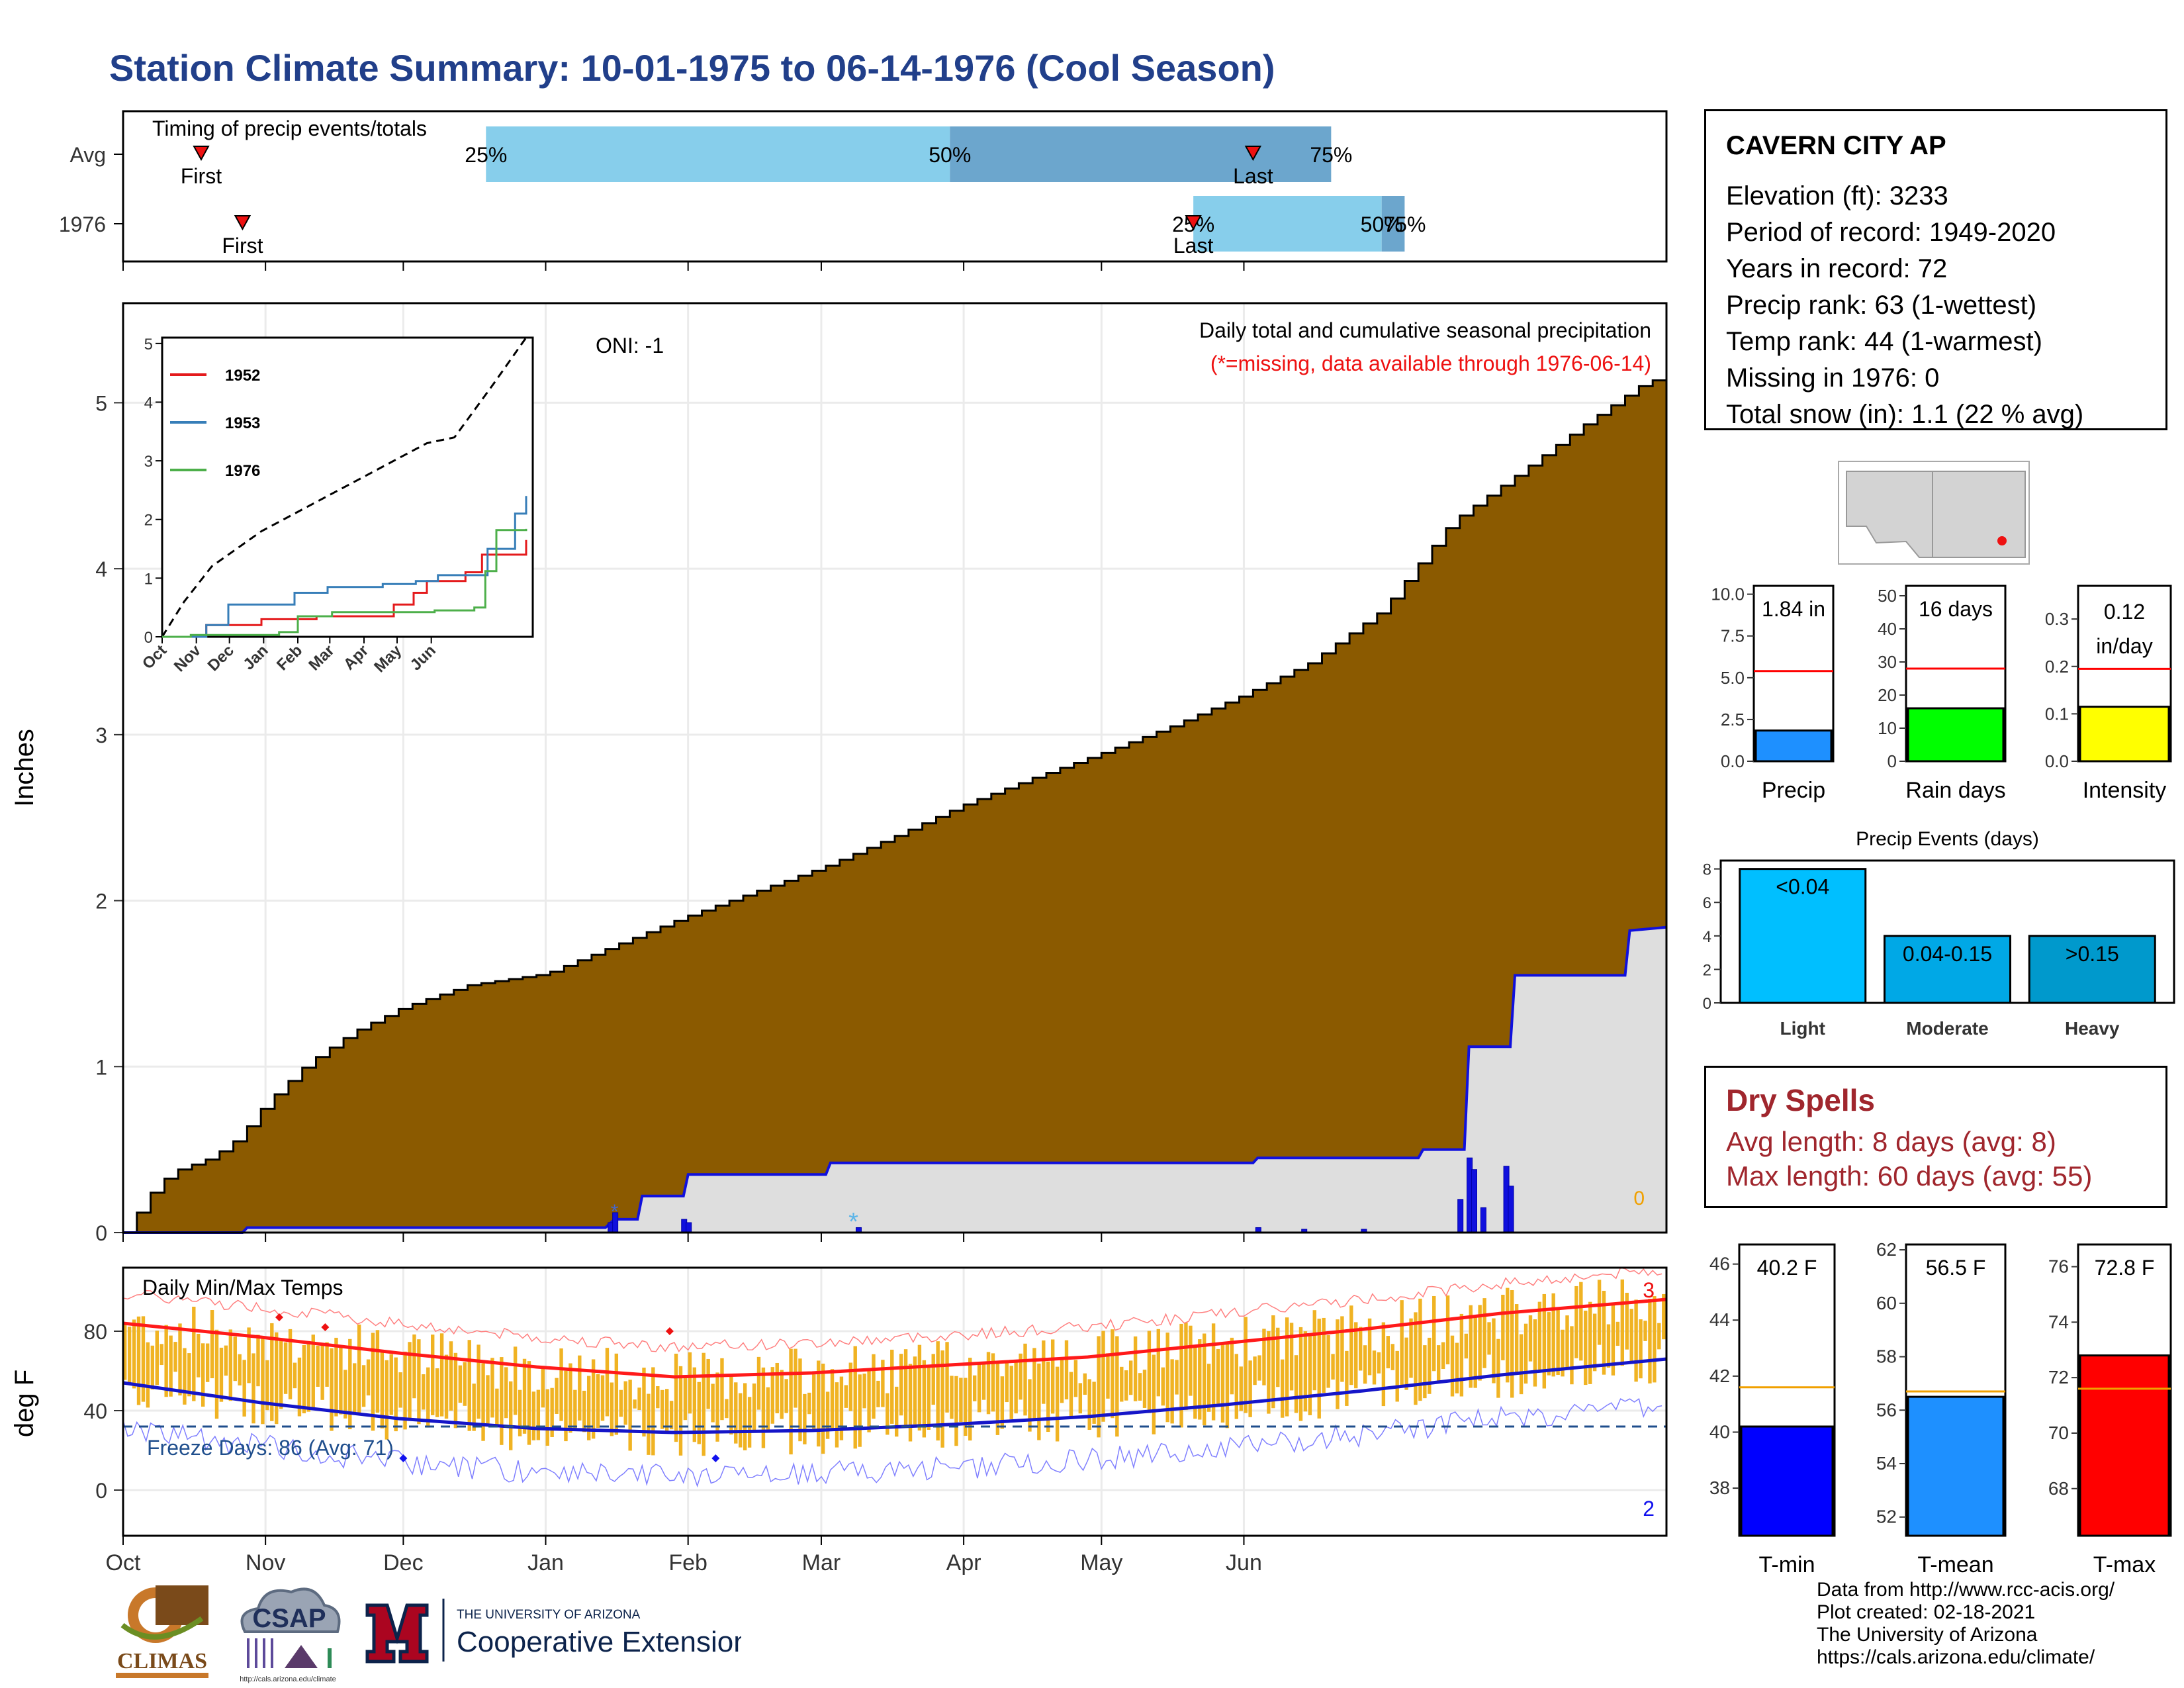 This screenshot has width=2184, height=1688. I want to click on csap-logo-text: CSAP, so click(289, 1618).